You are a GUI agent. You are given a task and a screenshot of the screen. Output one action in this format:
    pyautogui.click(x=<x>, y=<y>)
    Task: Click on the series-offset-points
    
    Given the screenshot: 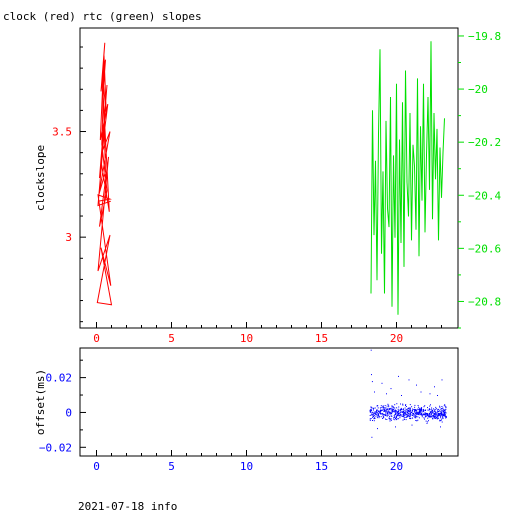 What is the action you would take?
    pyautogui.click(x=408, y=393)
    